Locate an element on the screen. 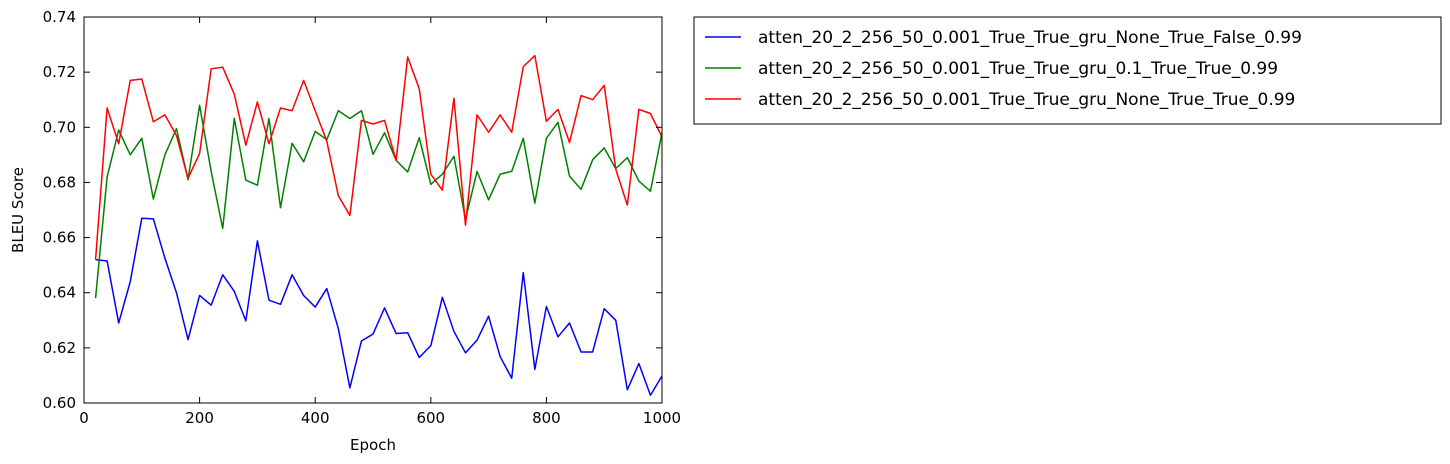 This screenshot has width=1450, height=464. y-tick-label: 0.66 is located at coordinates (59, 238).